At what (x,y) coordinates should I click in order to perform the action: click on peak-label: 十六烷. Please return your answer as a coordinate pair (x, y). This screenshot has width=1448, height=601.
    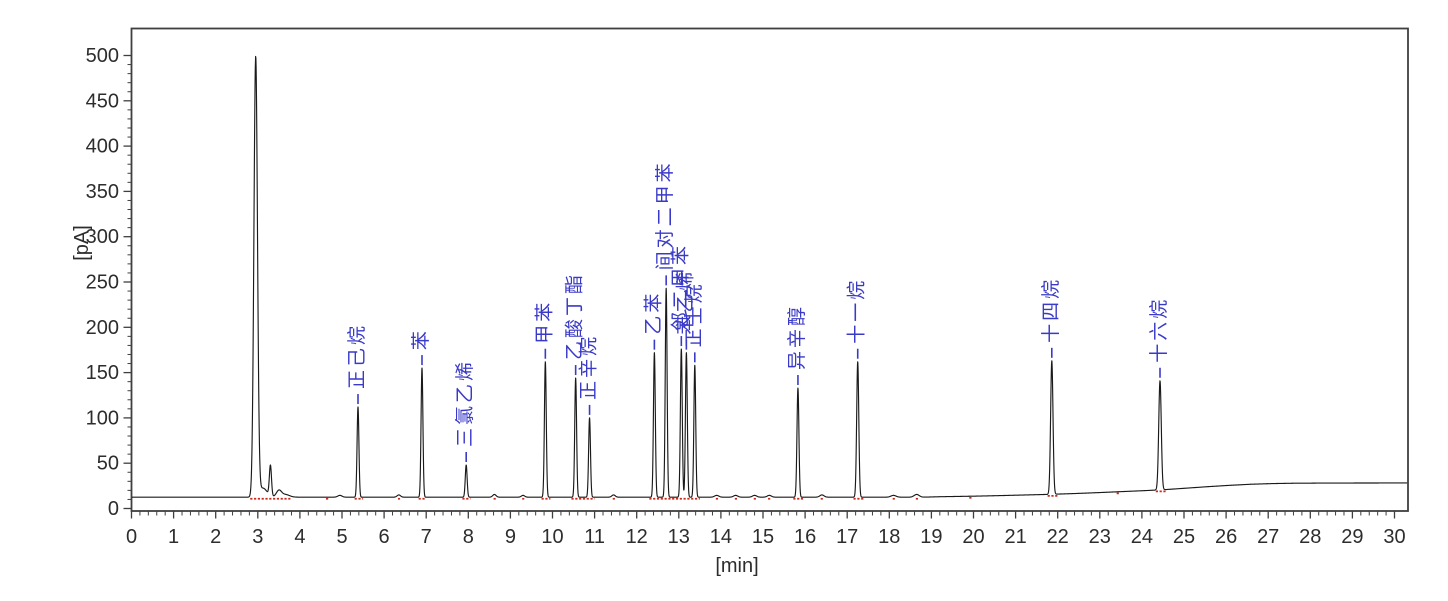
    Looking at the image, I should click on (1159, 330).